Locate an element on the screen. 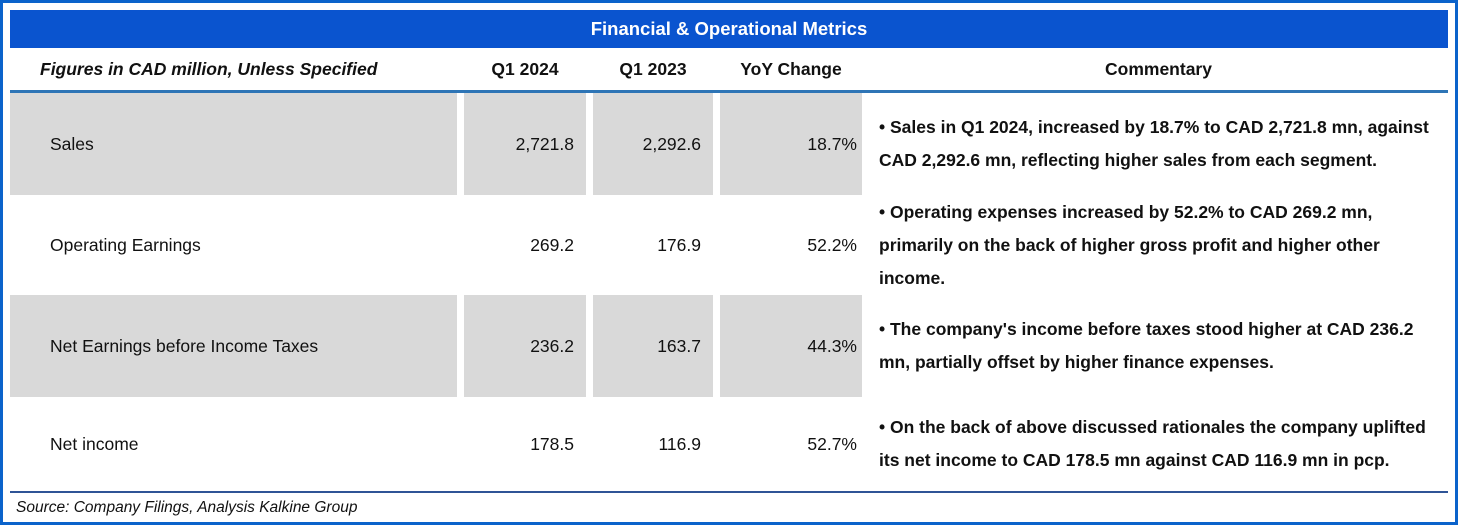  row-q1-2023-value: 163.7 is located at coordinates (653, 346).